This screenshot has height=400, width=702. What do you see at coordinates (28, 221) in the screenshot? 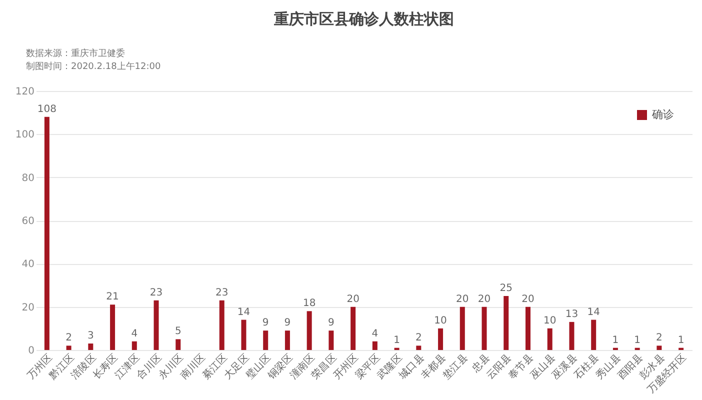
I see `y-tick-label: 60` at bounding box center [28, 221].